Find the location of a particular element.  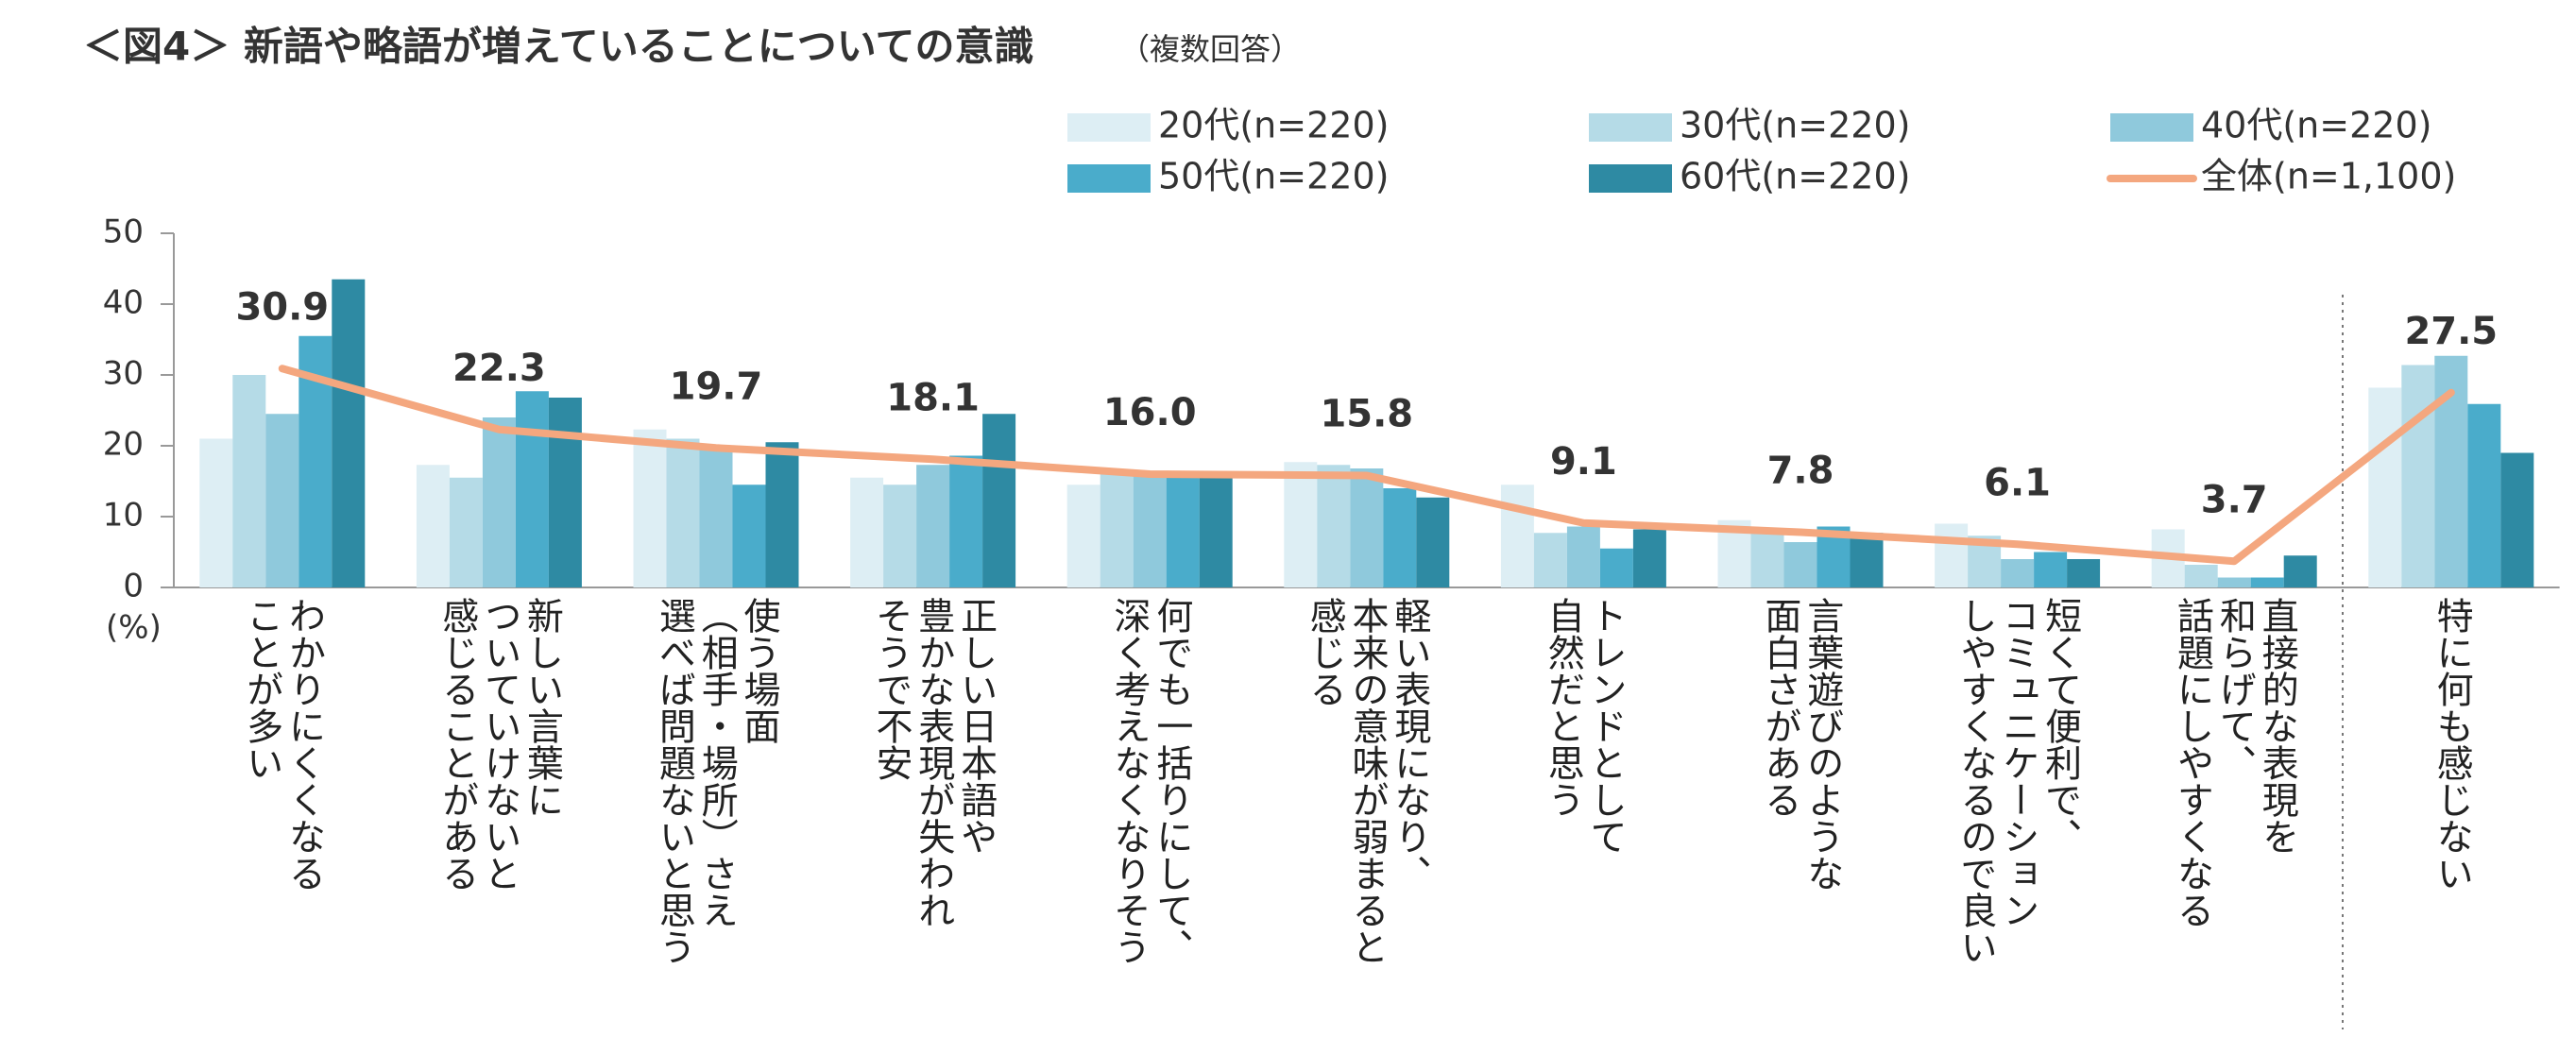

x-tick-label: 正しい日本語や 豊かな表現が失われ そうで不安 is located at coordinates (934, 762).